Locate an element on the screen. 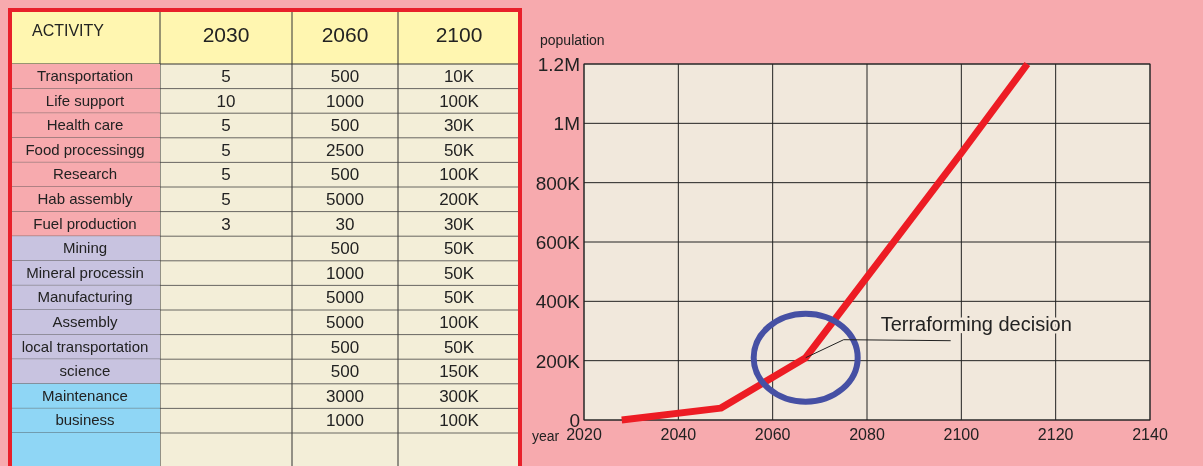  x-tick-label: 2100 is located at coordinates (961, 434).